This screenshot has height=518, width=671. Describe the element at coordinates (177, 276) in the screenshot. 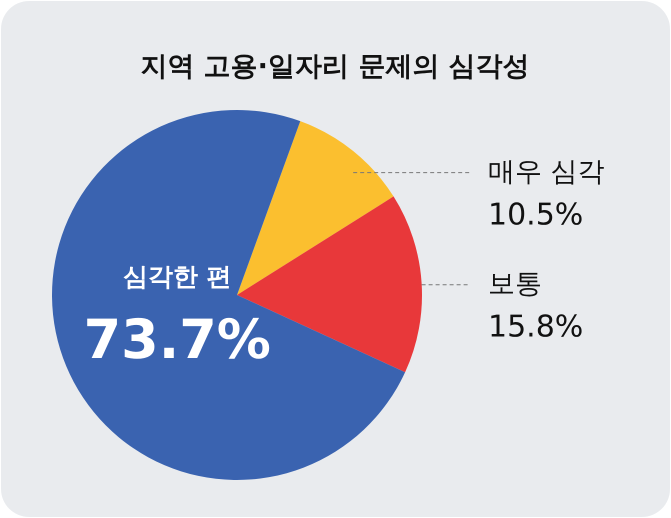

I see `slice-label: 심각한 편` at that location.